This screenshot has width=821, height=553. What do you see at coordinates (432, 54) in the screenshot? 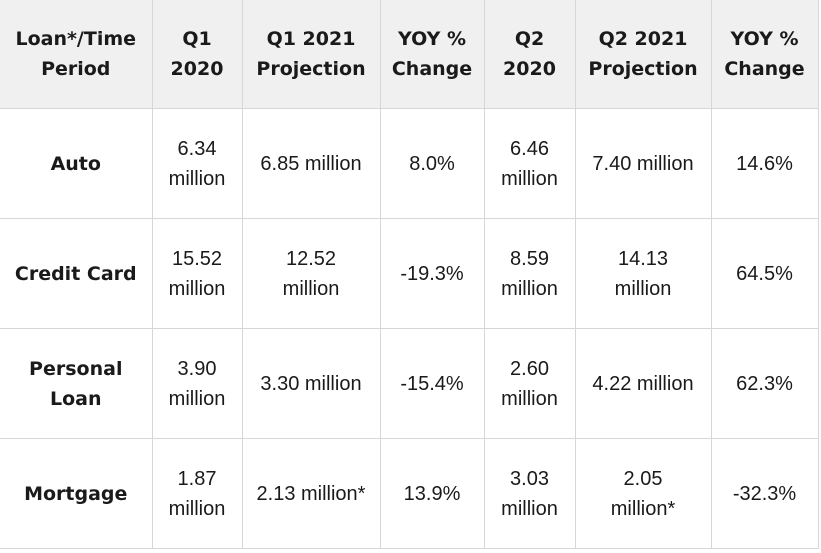
I see `header-q1-yoy-change: YOY % Change` at bounding box center [432, 54].